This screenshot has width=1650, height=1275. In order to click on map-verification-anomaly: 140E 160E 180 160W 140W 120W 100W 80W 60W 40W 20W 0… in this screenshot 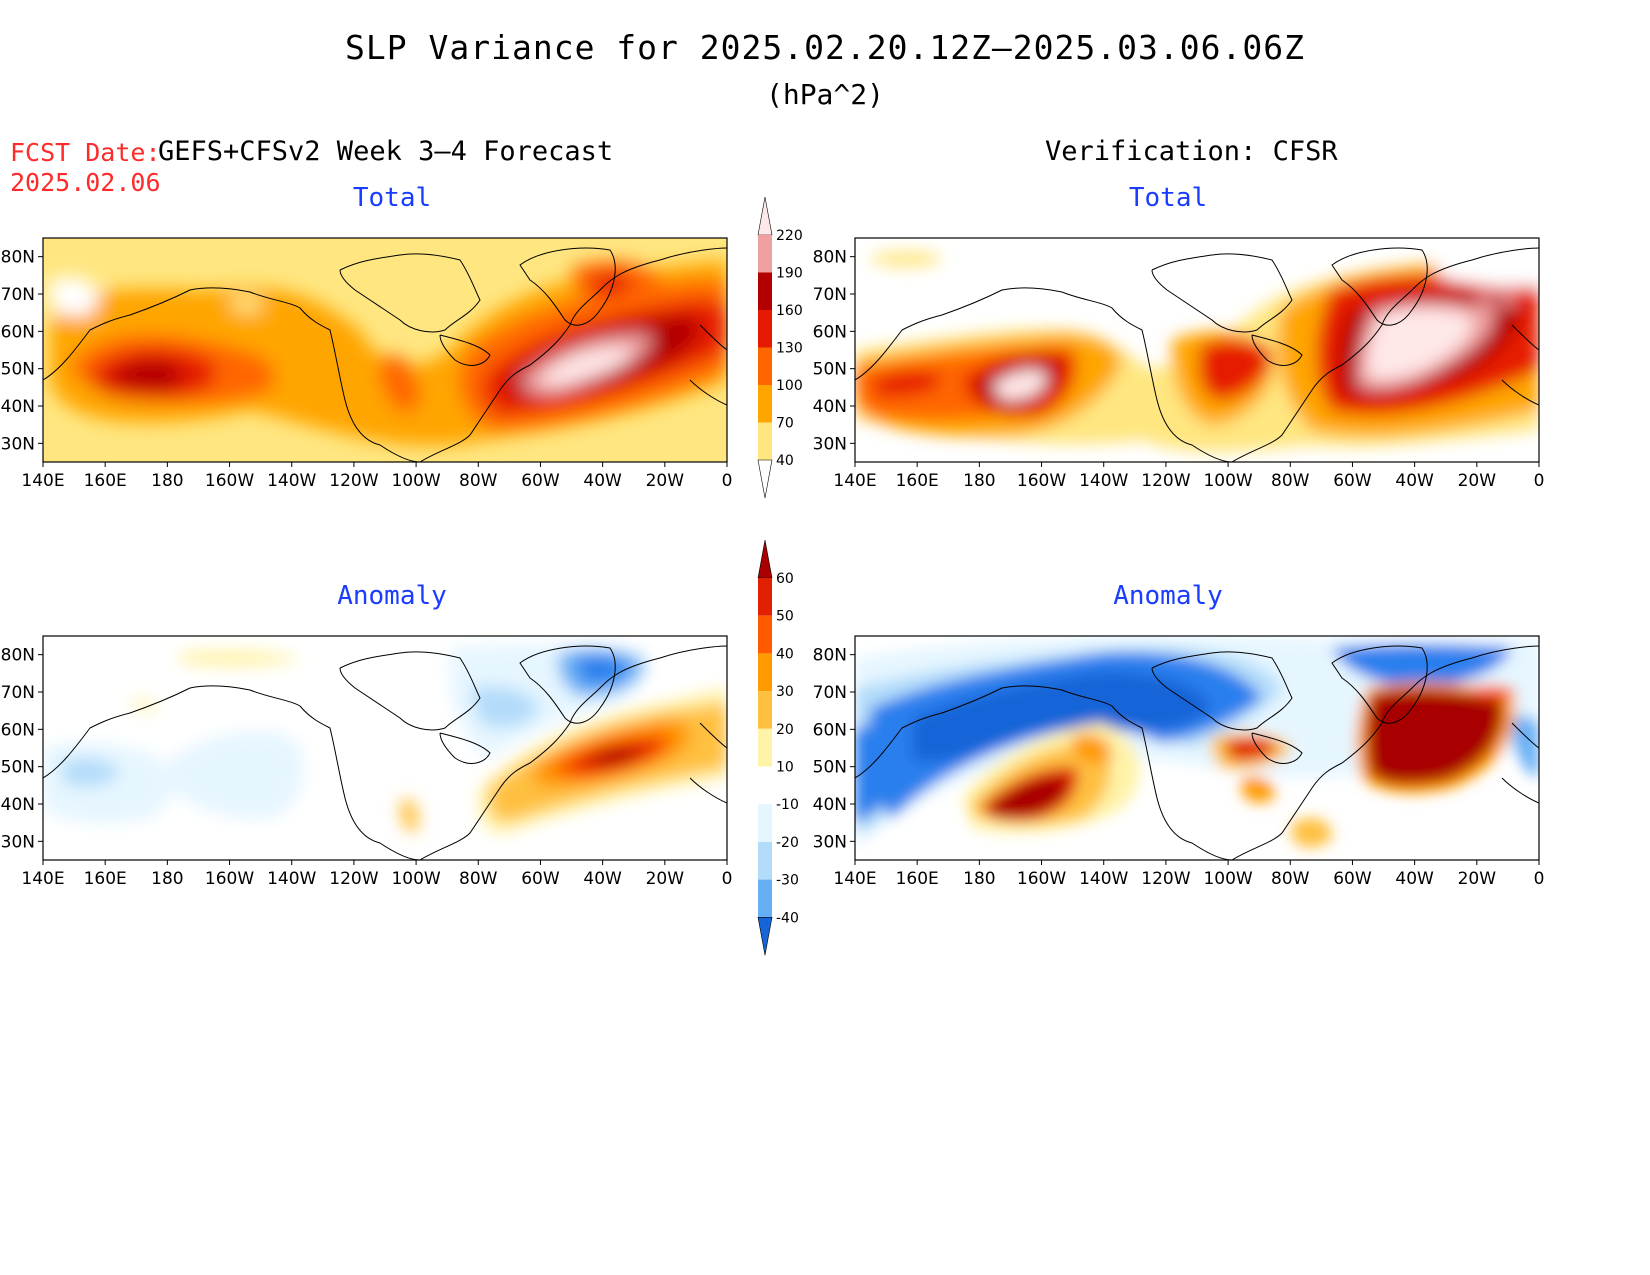, I will do `click(1179, 762)`.